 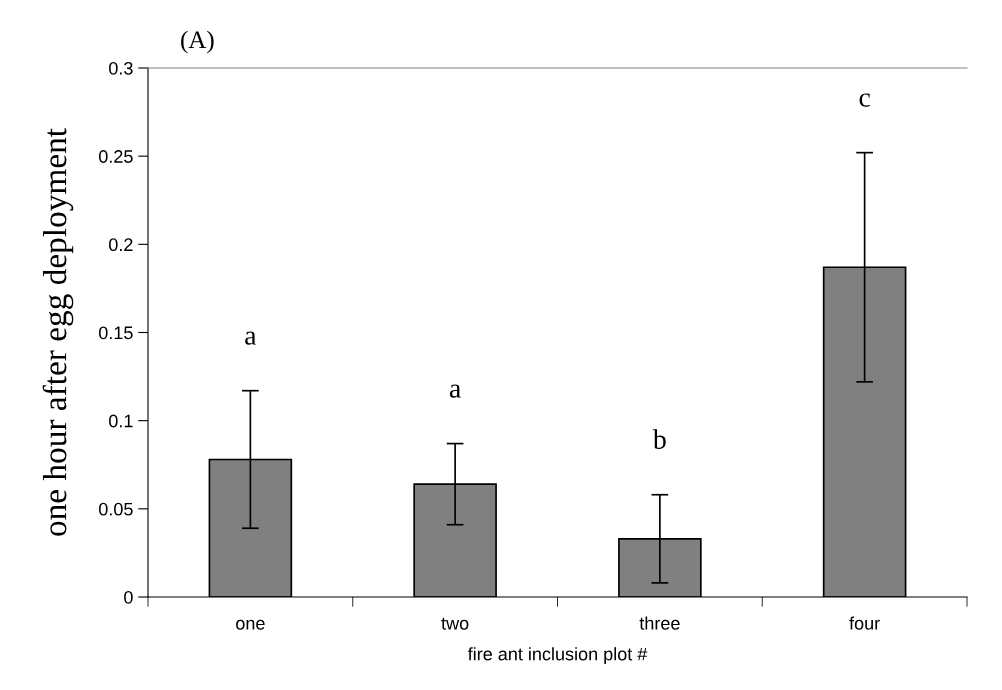 I want to click on x-tick-label: three, so click(x=659, y=623).